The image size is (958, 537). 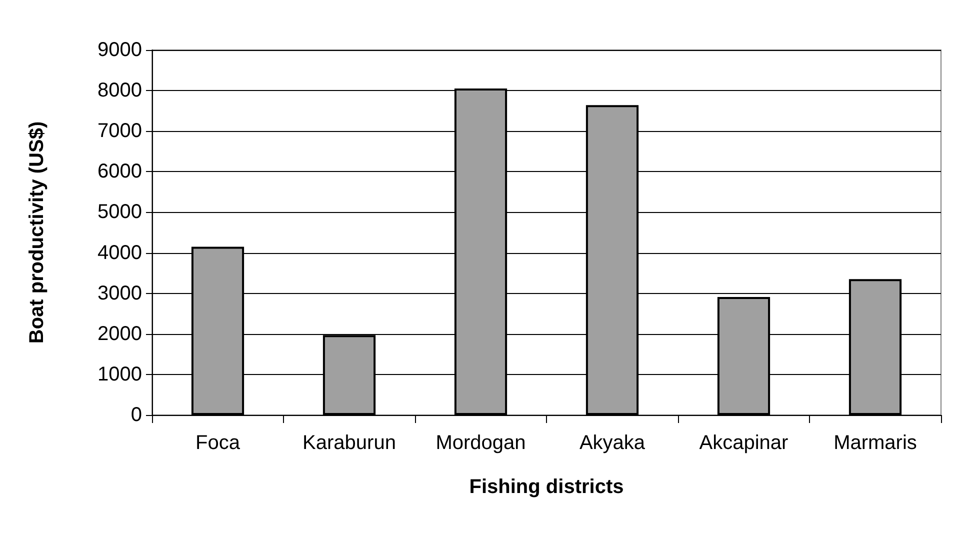 I want to click on x-axis-title: Fishing districts, so click(x=546, y=487).